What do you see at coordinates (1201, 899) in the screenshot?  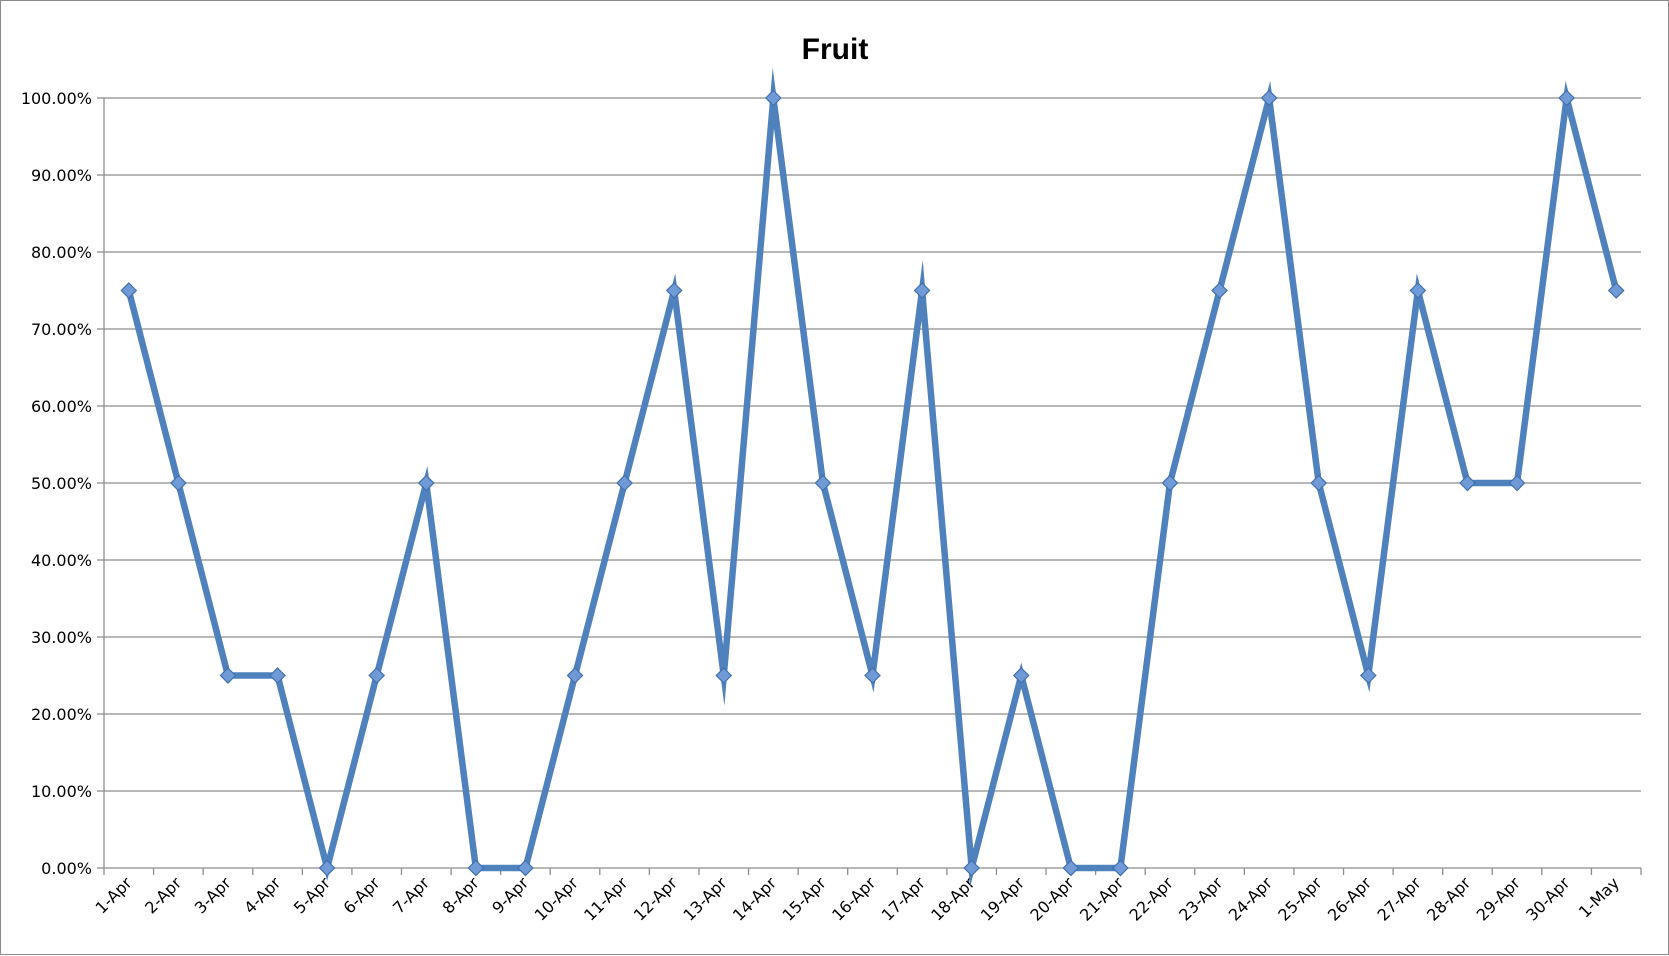 I see `x-tick-label: 23-Apr` at bounding box center [1201, 899].